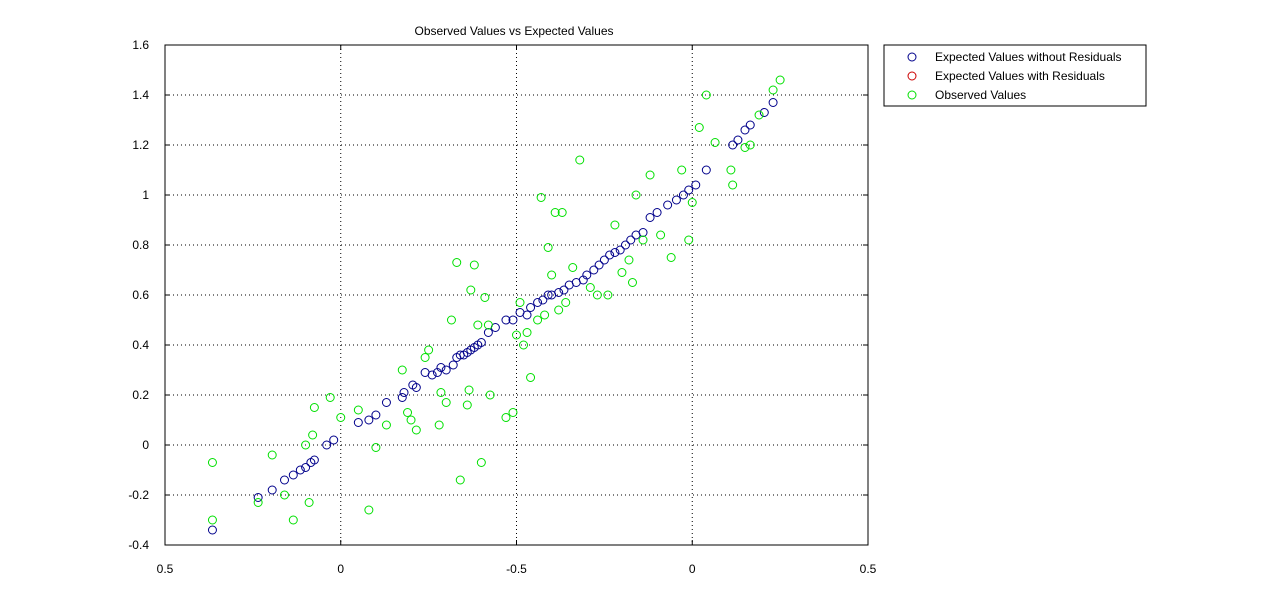 The width and height of the screenshot is (1268, 612). Describe the element at coordinates (140, 145) in the screenshot. I see `y-tick-label: 1.2` at that location.